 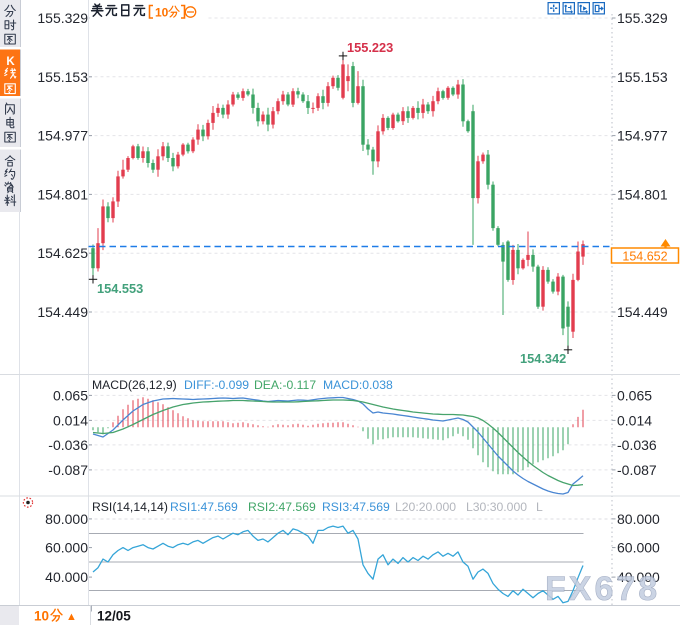 What do you see at coordinates (62, 253) in the screenshot?
I see `svg-text: 154.625` at bounding box center [62, 253].